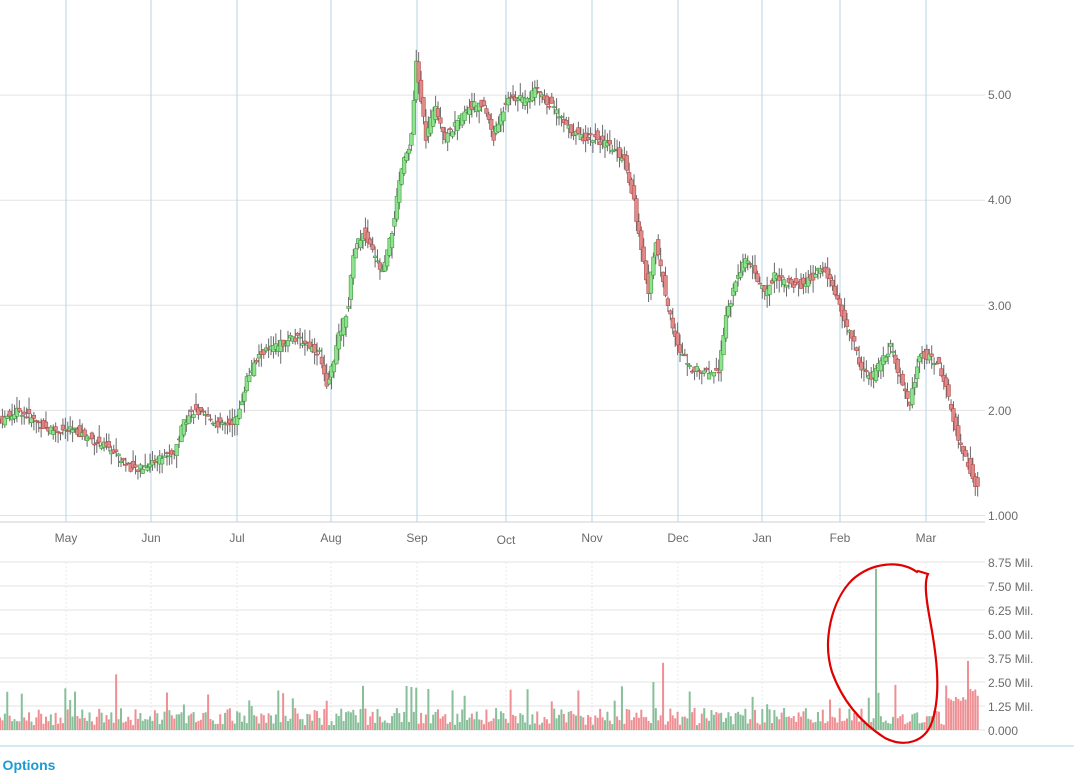  Describe the element at coordinates (1010, 659) in the screenshot. I see `volume-tick-label: 3.75 Mil.` at that location.